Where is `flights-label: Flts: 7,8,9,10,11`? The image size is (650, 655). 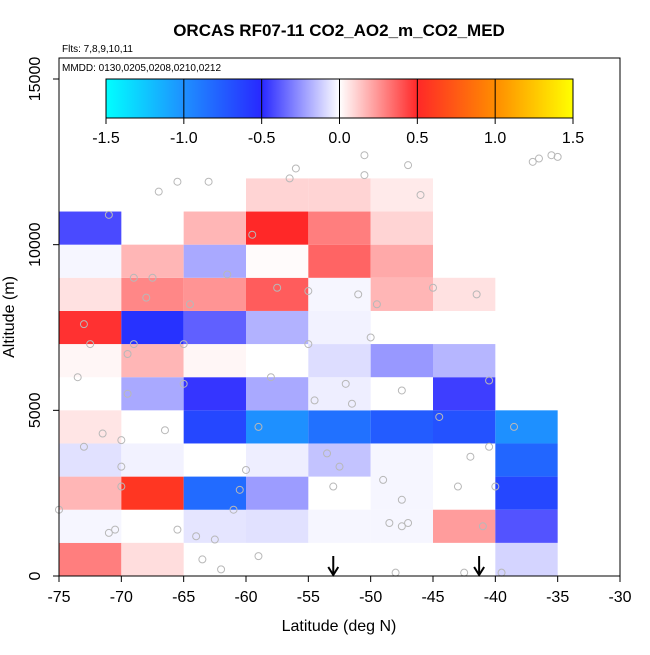
flights-label: Flts: 7,8,9,10,11 is located at coordinates (97, 49).